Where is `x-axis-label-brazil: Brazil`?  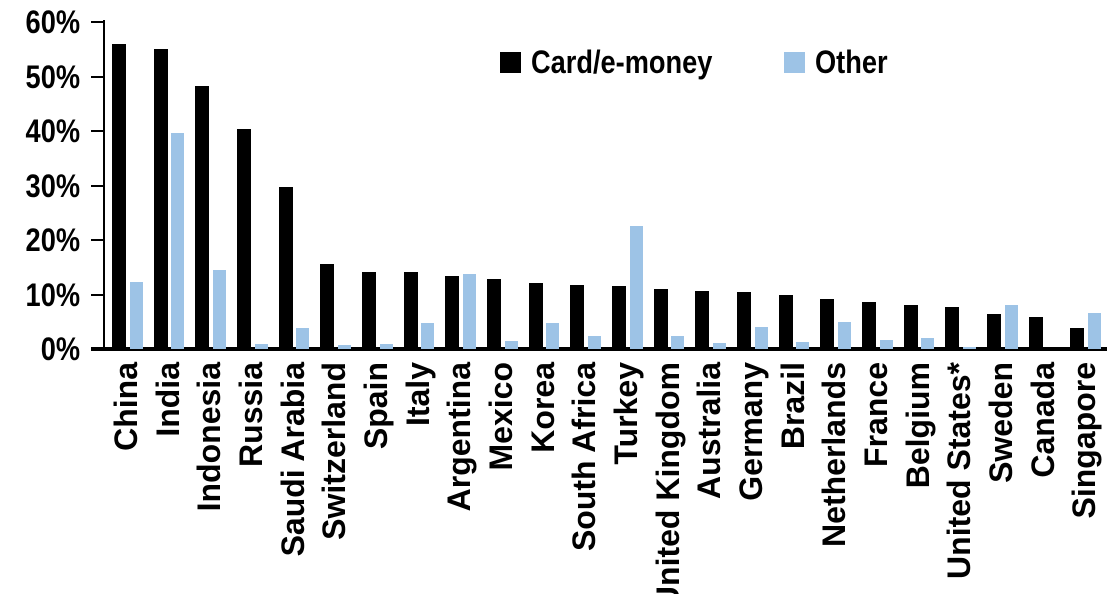
x-axis-label-brazil: Brazil is located at coordinates (792, 406).